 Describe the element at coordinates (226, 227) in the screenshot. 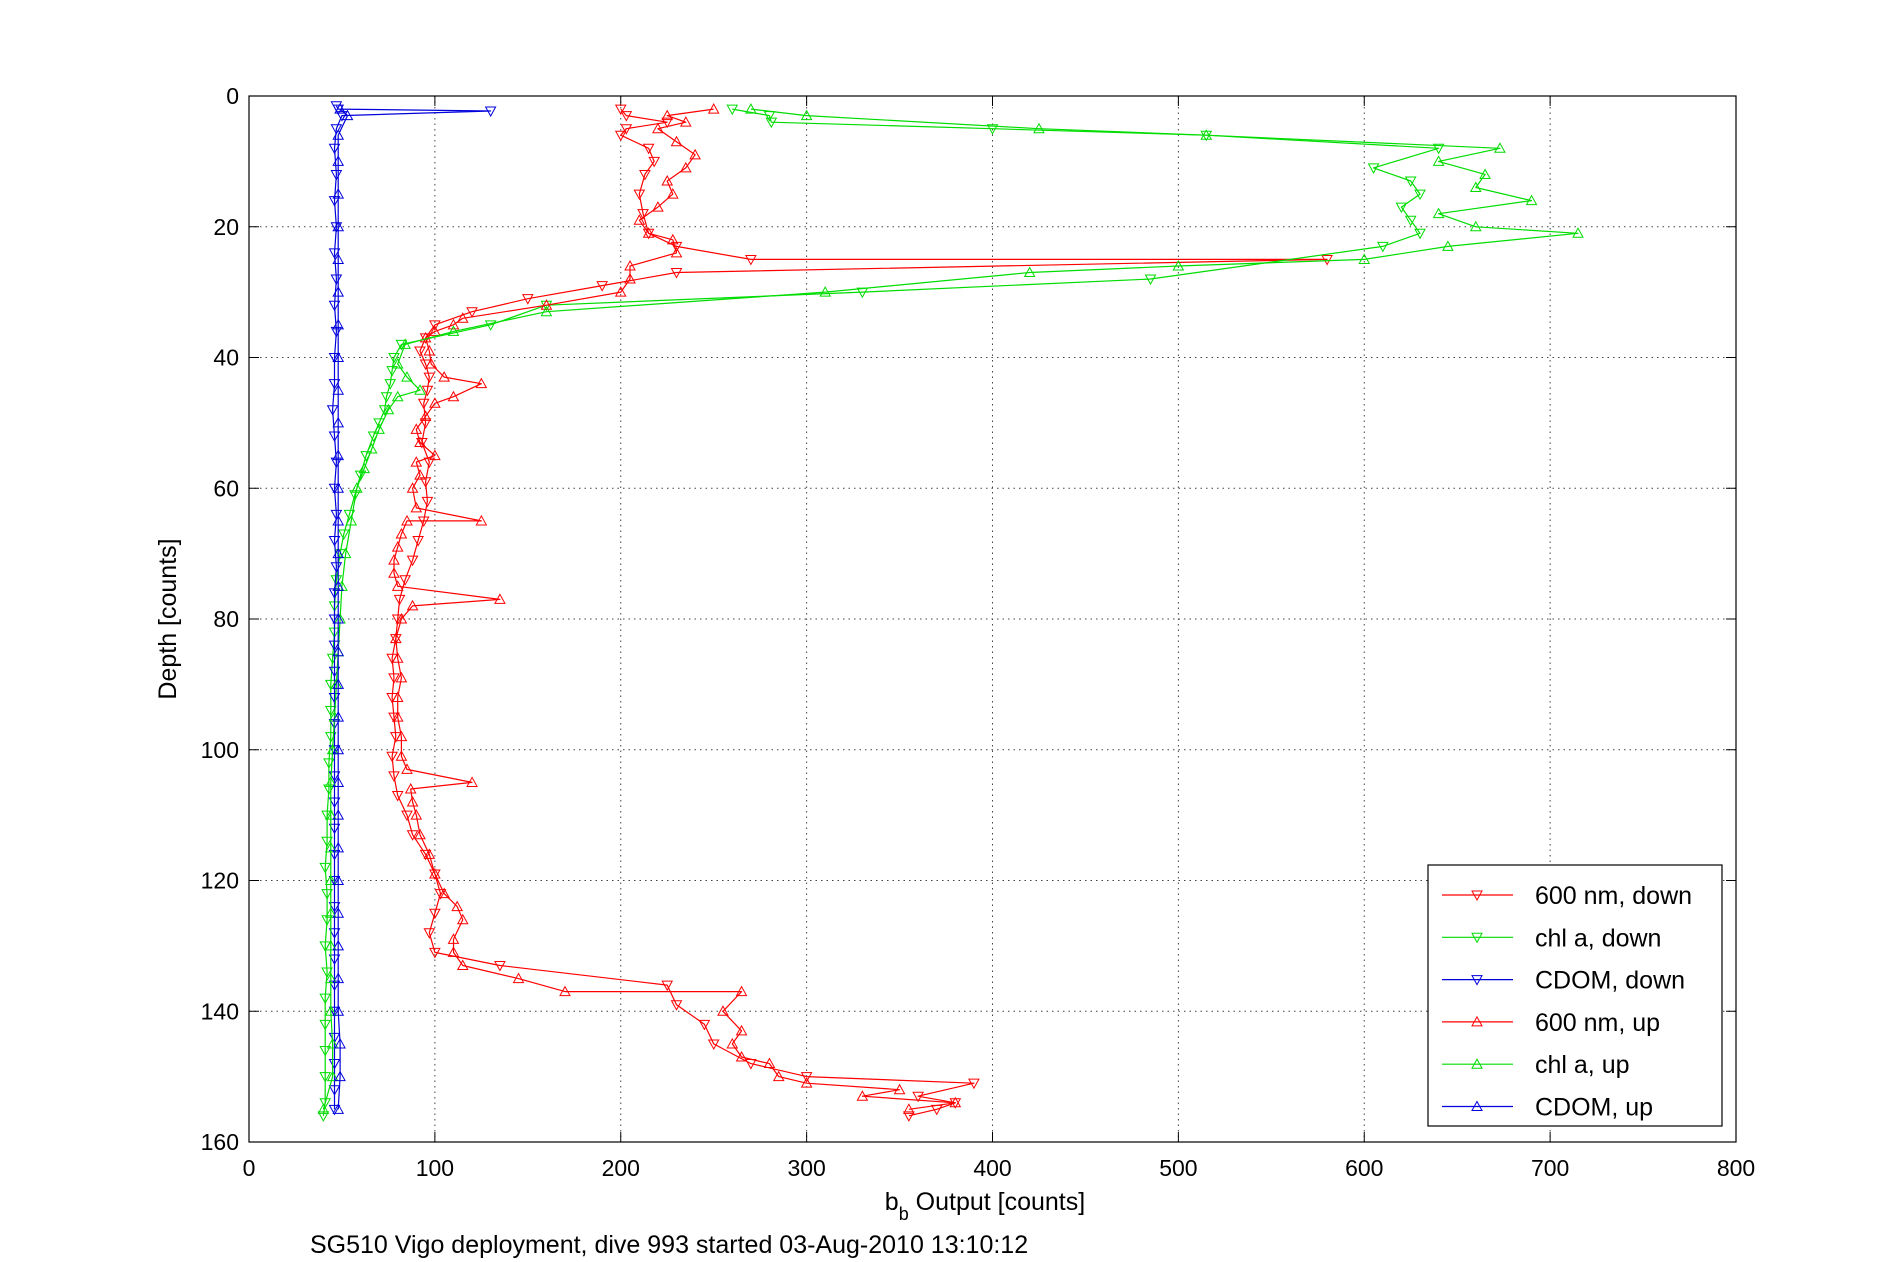

I see `y-tick-label: 20` at that location.